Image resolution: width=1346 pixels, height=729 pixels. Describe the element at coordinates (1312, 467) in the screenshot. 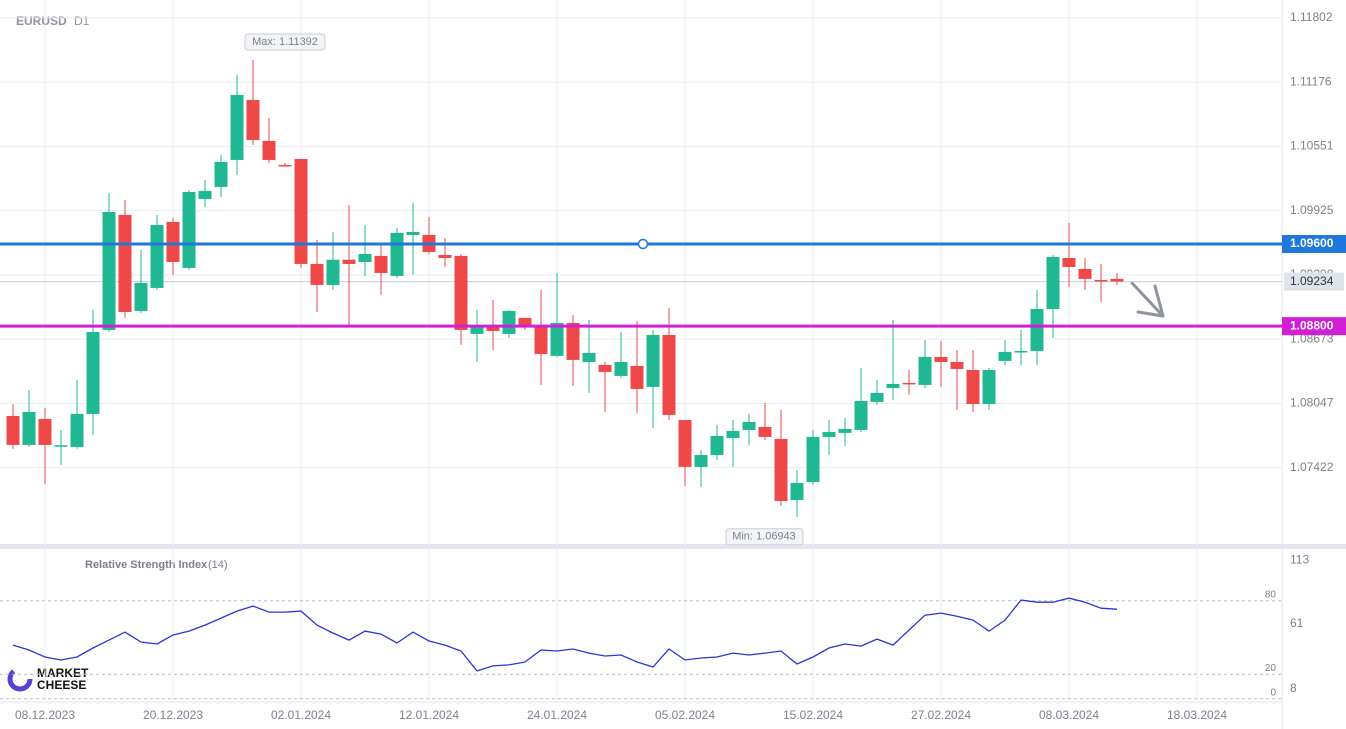

I see `y-tick-label: 1.07422` at that location.